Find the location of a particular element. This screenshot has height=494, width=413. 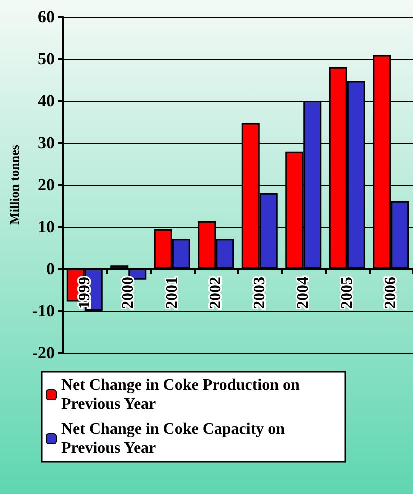

y-tick-label: 0 is located at coordinates (50, 269).